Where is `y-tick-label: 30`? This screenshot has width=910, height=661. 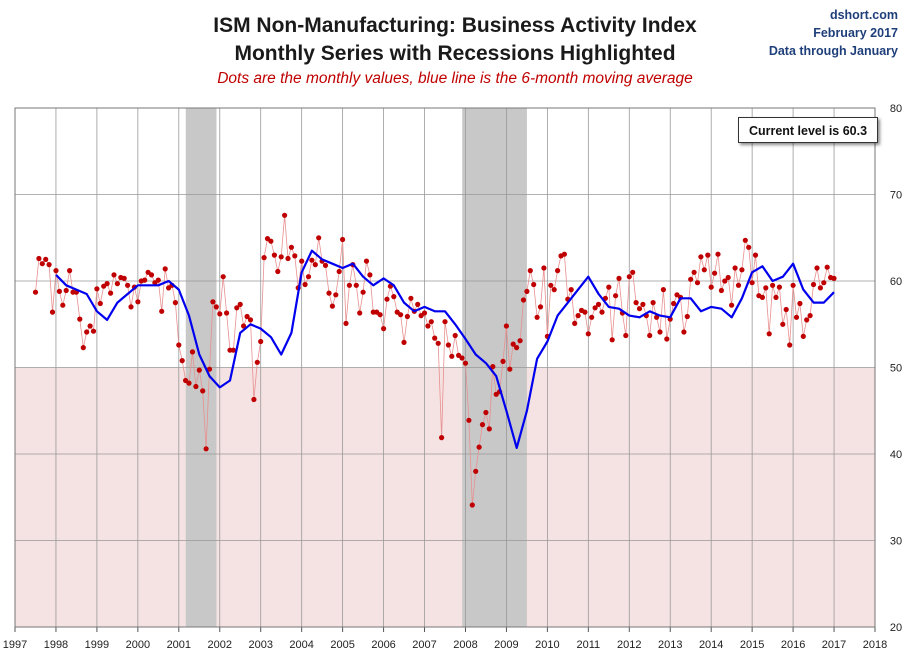
y-tick-label: 30 is located at coordinates (896, 542).